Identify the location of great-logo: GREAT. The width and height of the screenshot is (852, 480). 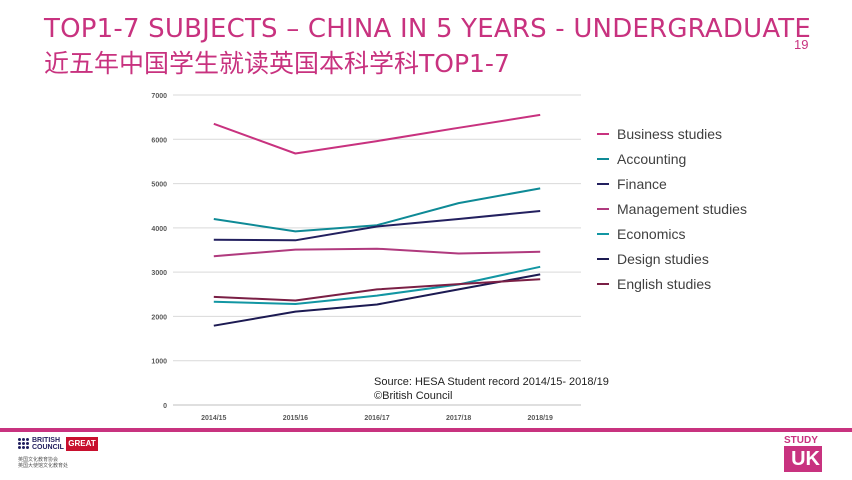
(82, 444).